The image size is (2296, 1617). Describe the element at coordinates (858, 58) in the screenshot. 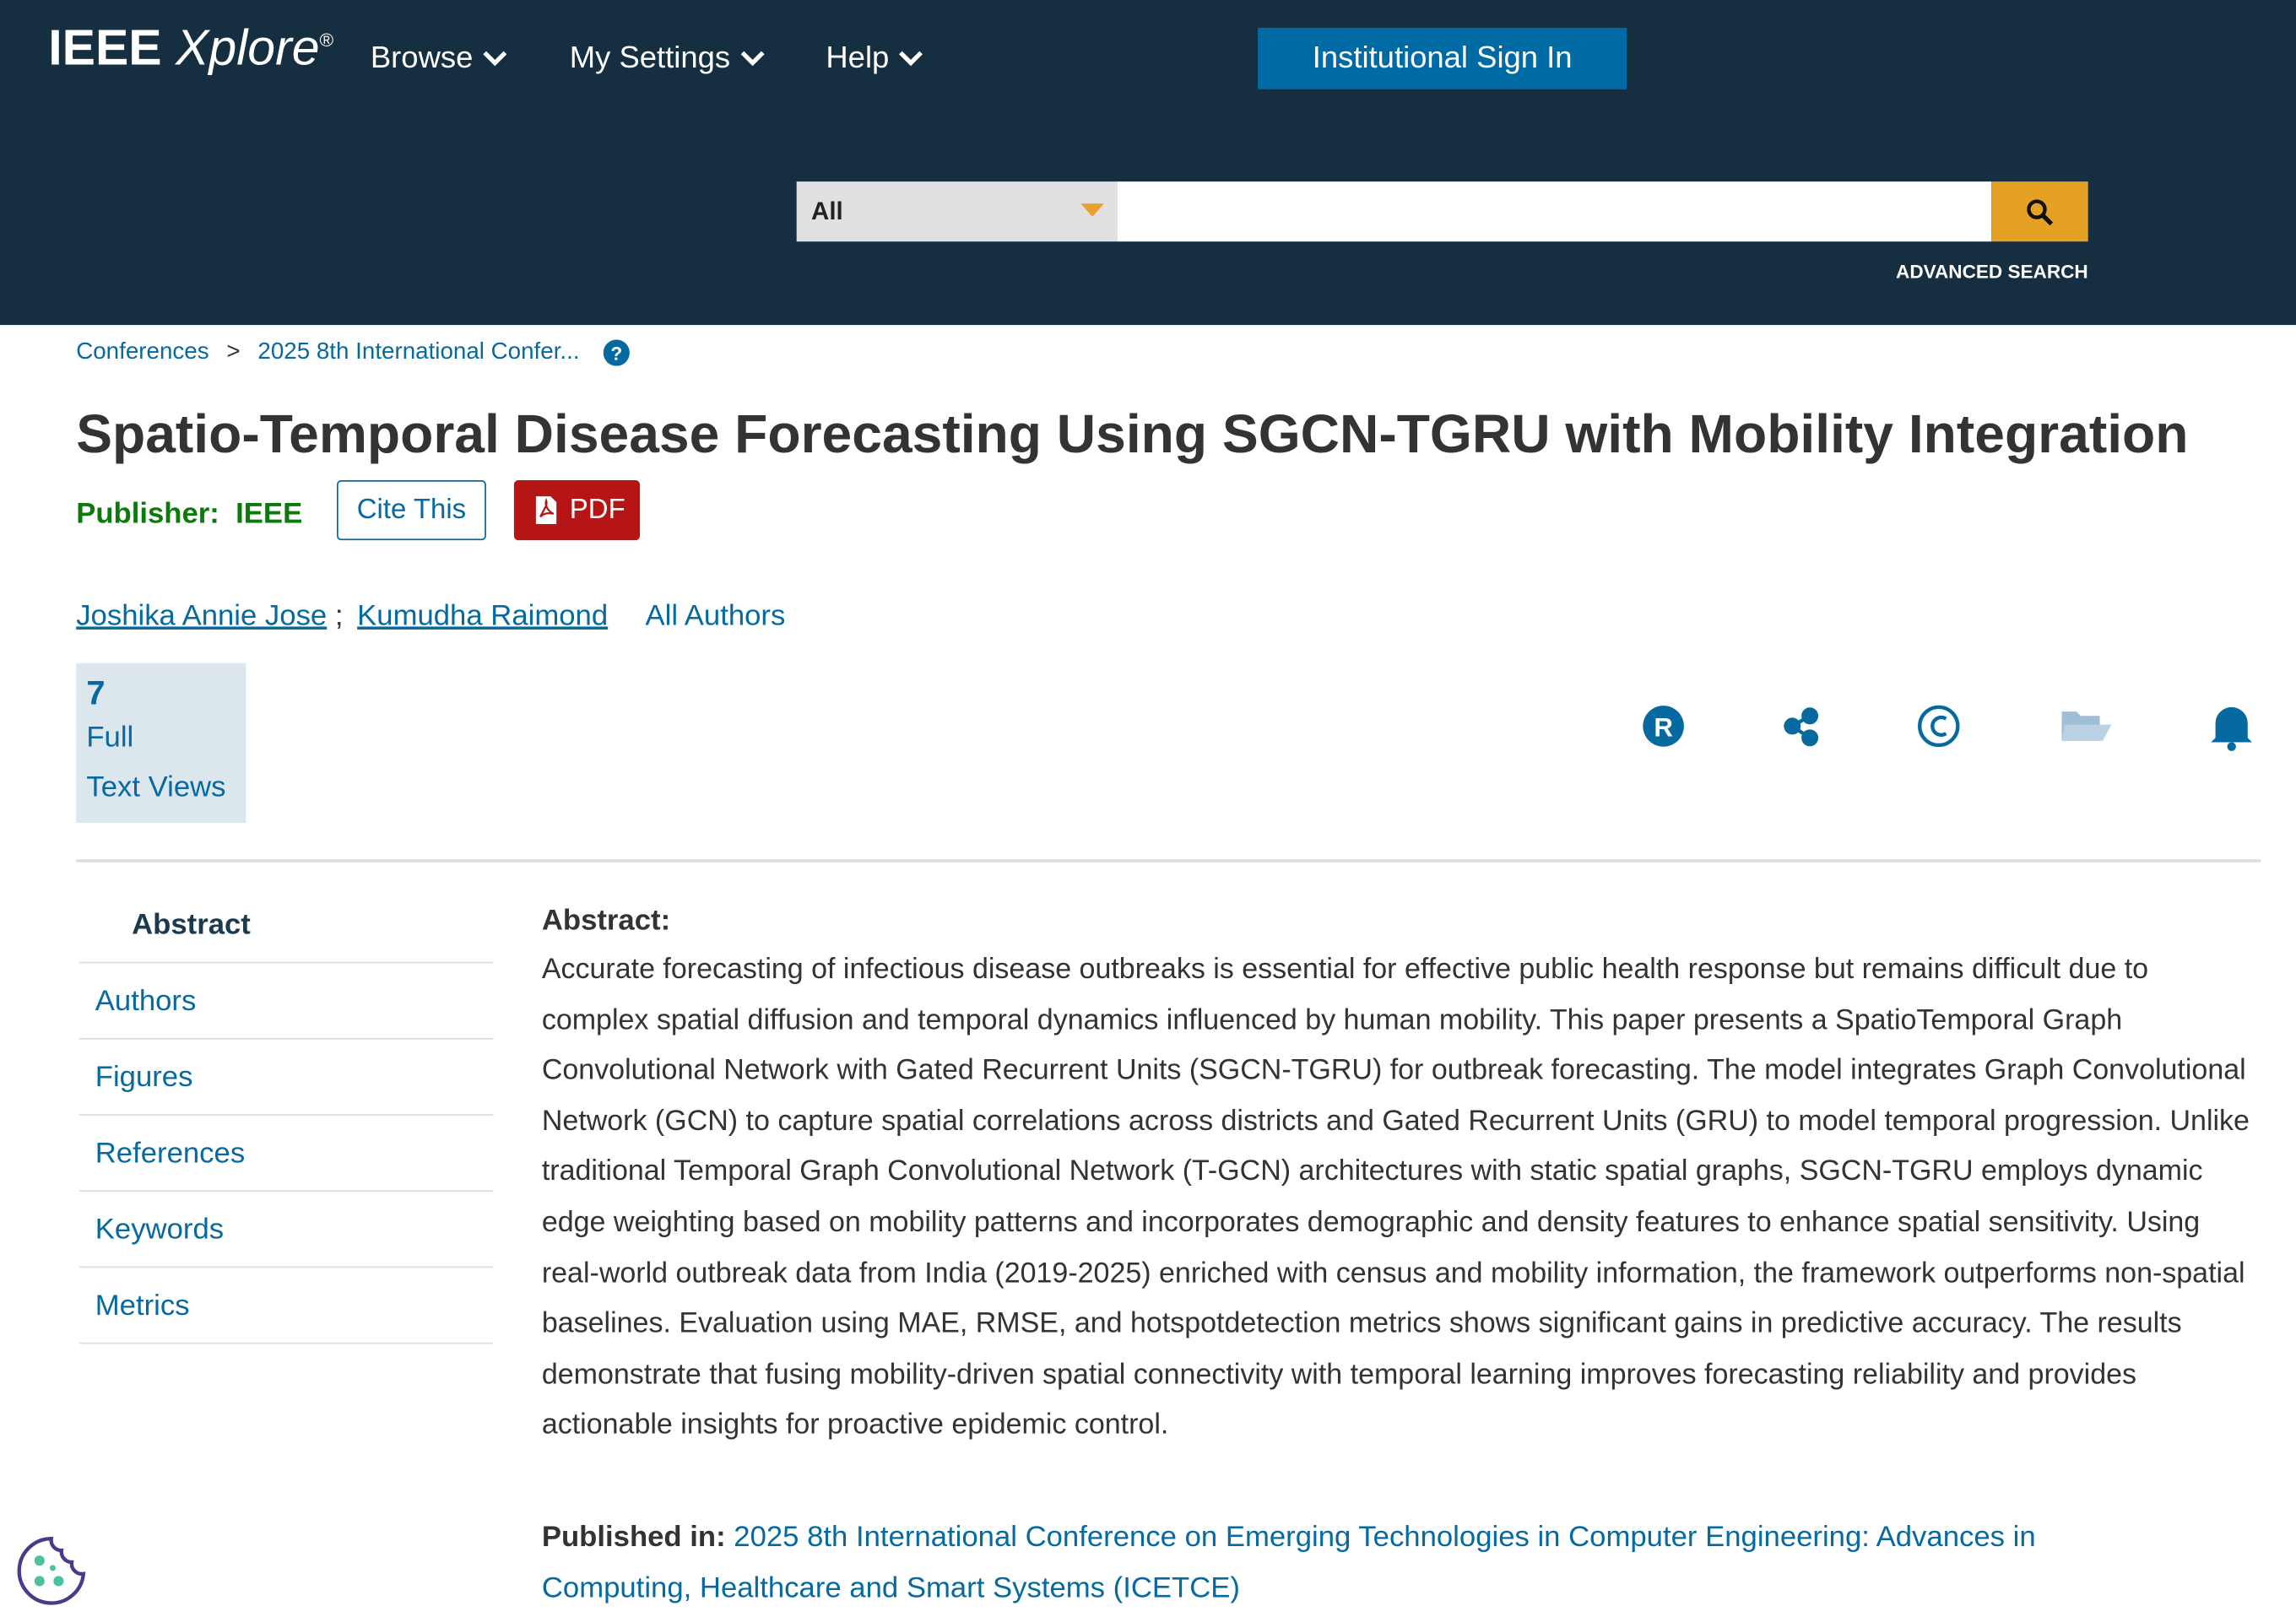

I see `nav-label: Help` at that location.